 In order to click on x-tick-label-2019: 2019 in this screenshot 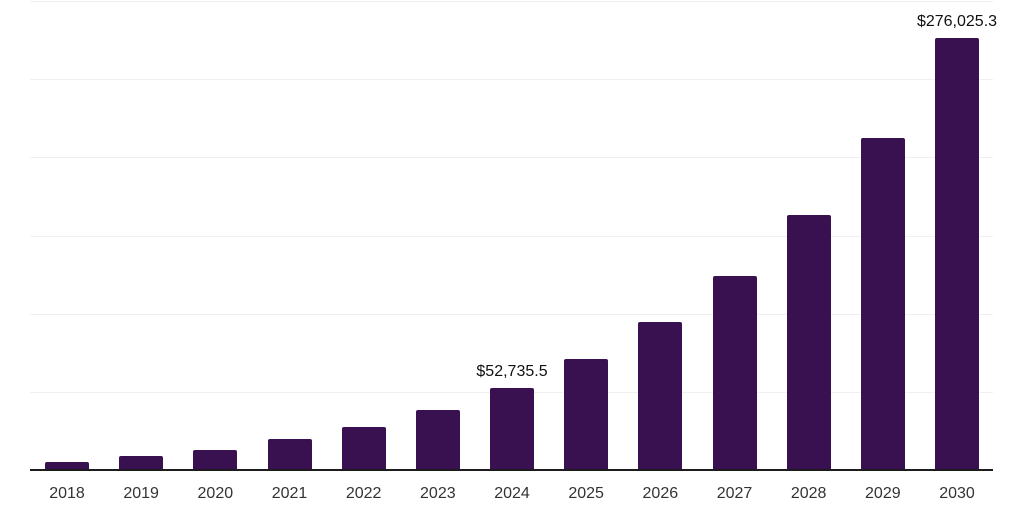, I will do `click(141, 493)`.